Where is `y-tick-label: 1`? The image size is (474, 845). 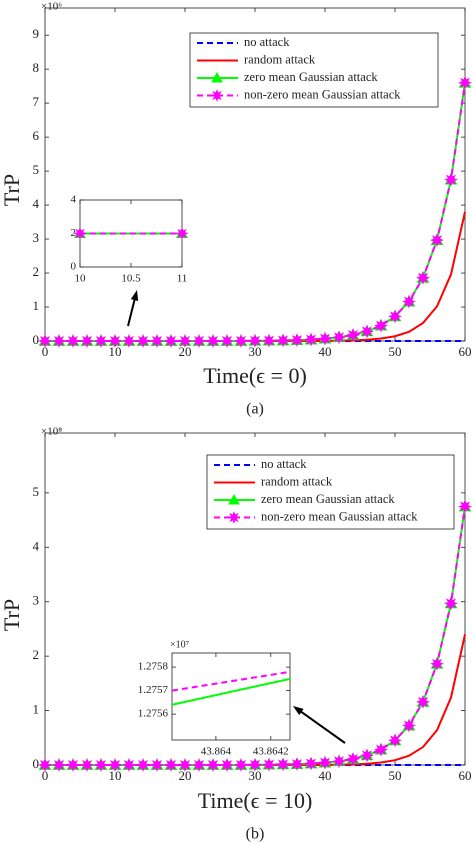
y-tick-label: 1 is located at coordinates (36, 709).